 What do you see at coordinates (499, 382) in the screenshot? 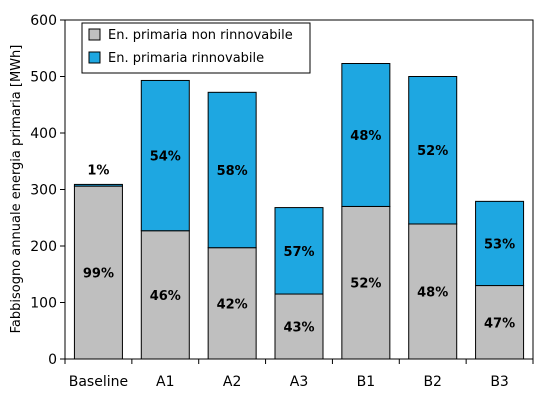
I see `x-tick-label: B3` at bounding box center [499, 382].